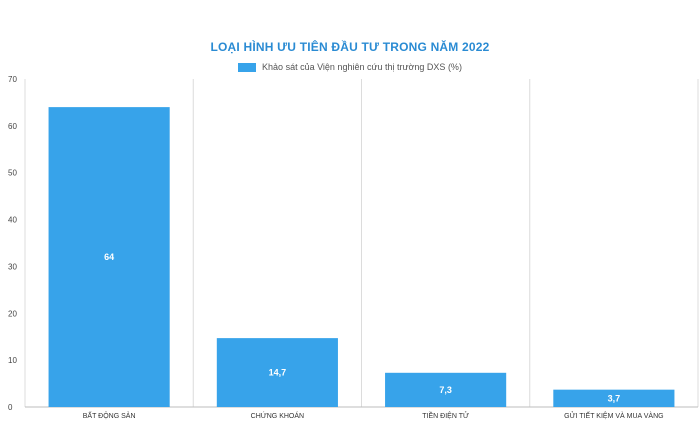 The image size is (700, 438). What do you see at coordinates (445, 415) in the screenshot?
I see `category-label: TIỀN ĐIỆN TỬ` at bounding box center [445, 415].